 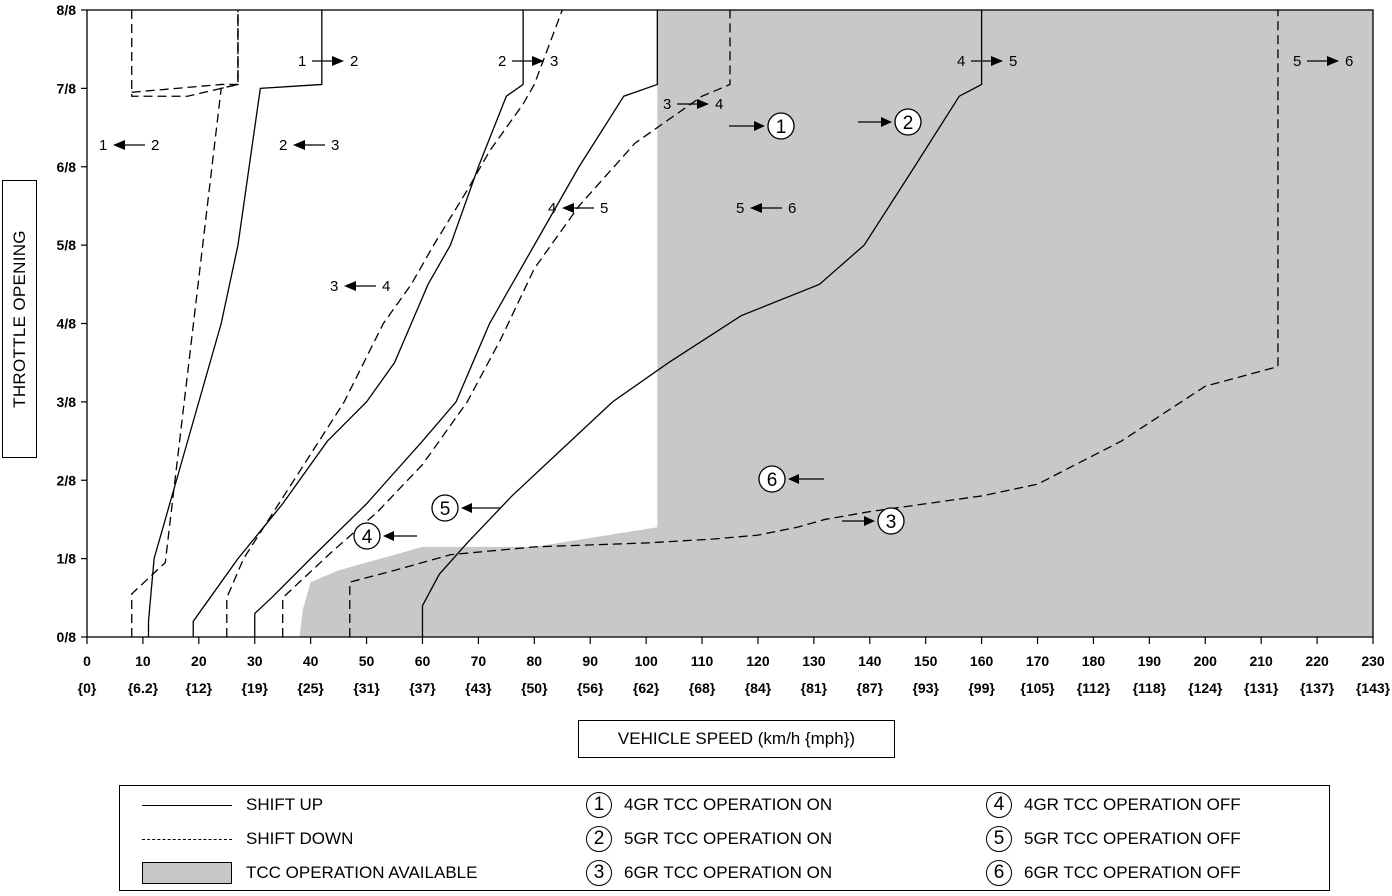 I want to click on x-tick-label-mph: {143}, so click(x=1373, y=688).